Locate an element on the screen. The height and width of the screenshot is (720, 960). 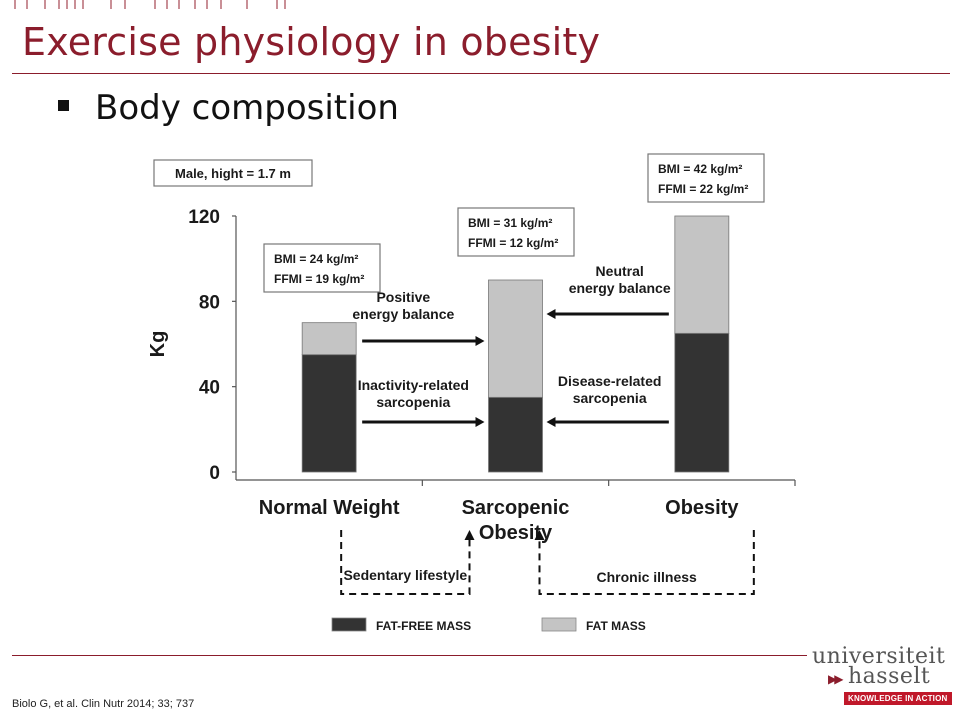
y-tick-label: 40 is located at coordinates (209, 388).